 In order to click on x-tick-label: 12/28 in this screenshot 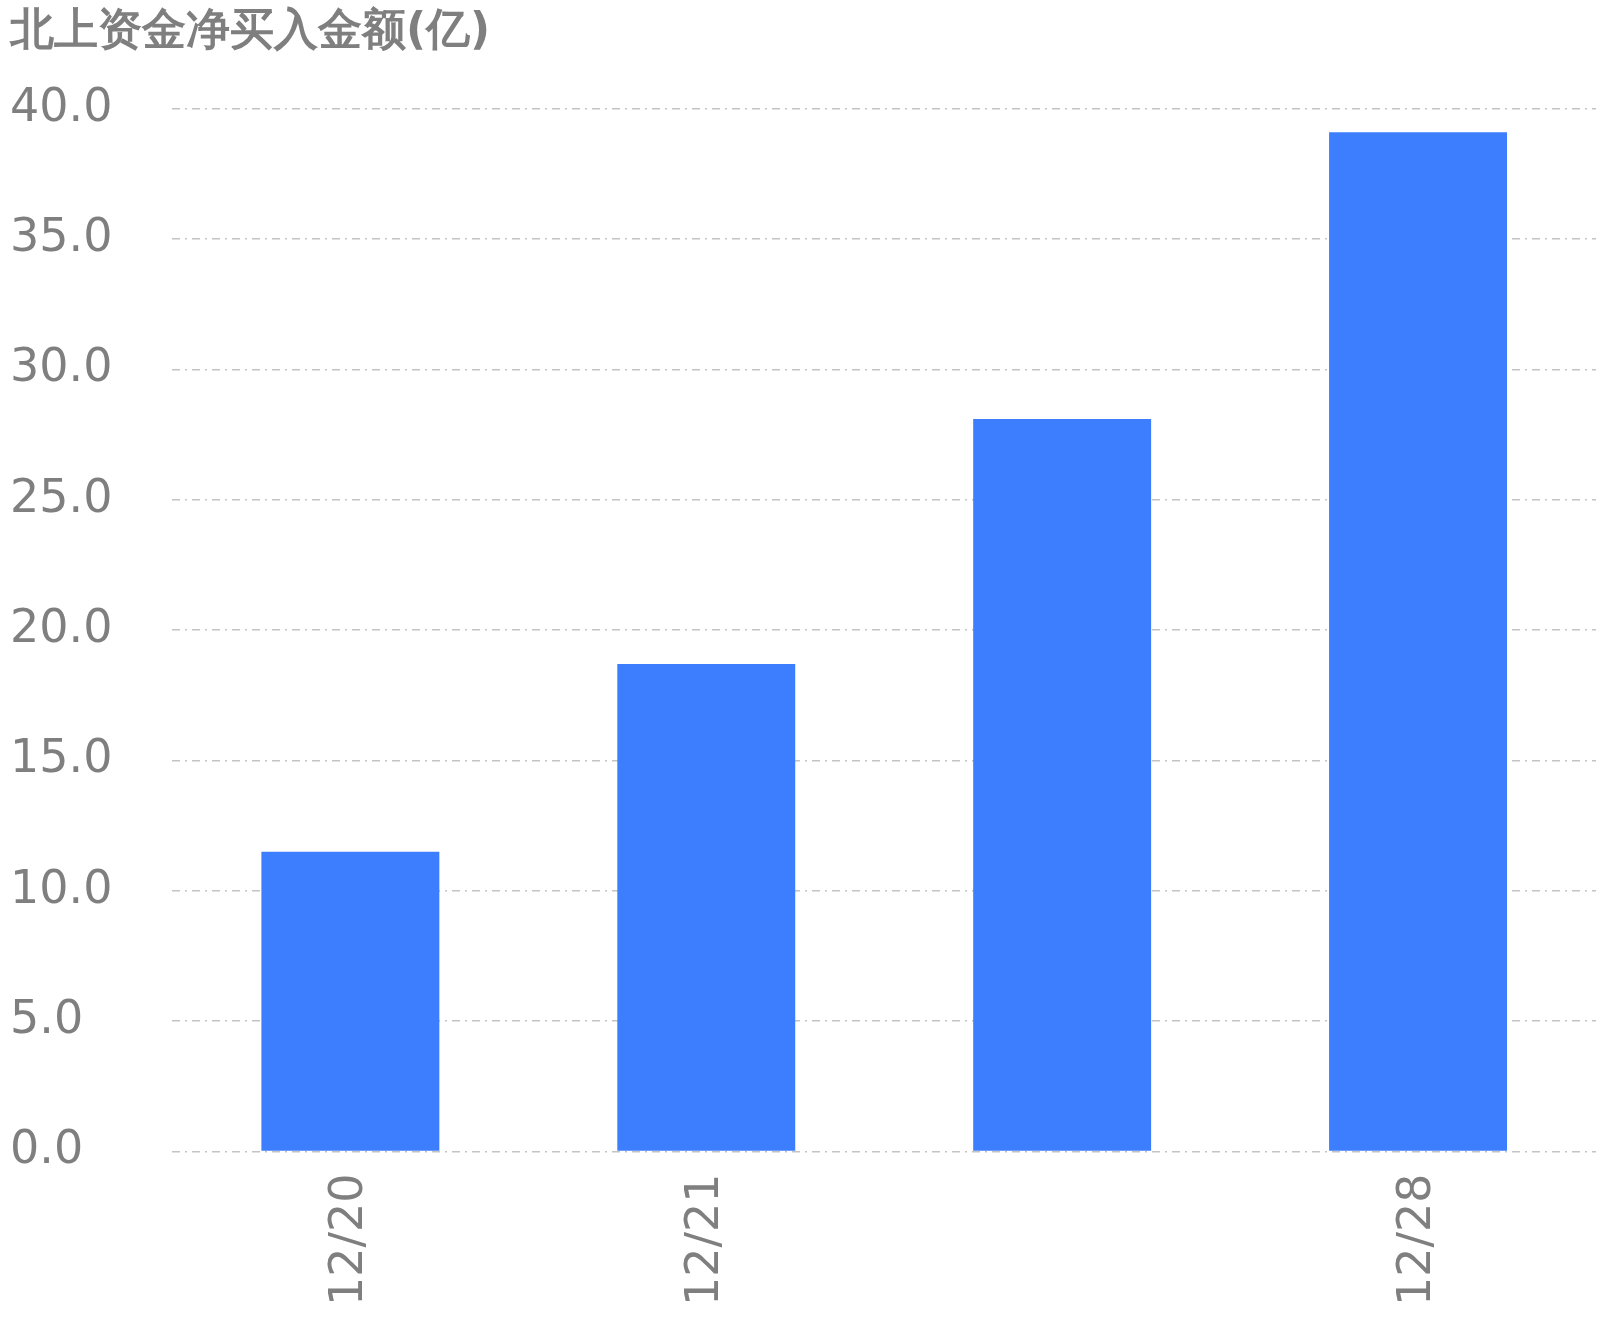, I will do `click(1414, 1240)`.